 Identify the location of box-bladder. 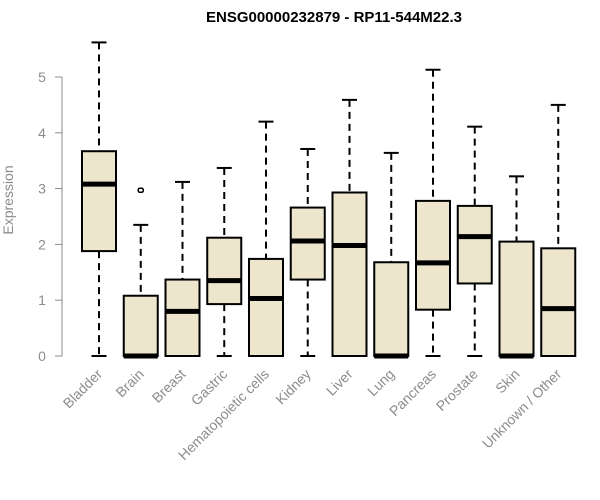
(99, 199).